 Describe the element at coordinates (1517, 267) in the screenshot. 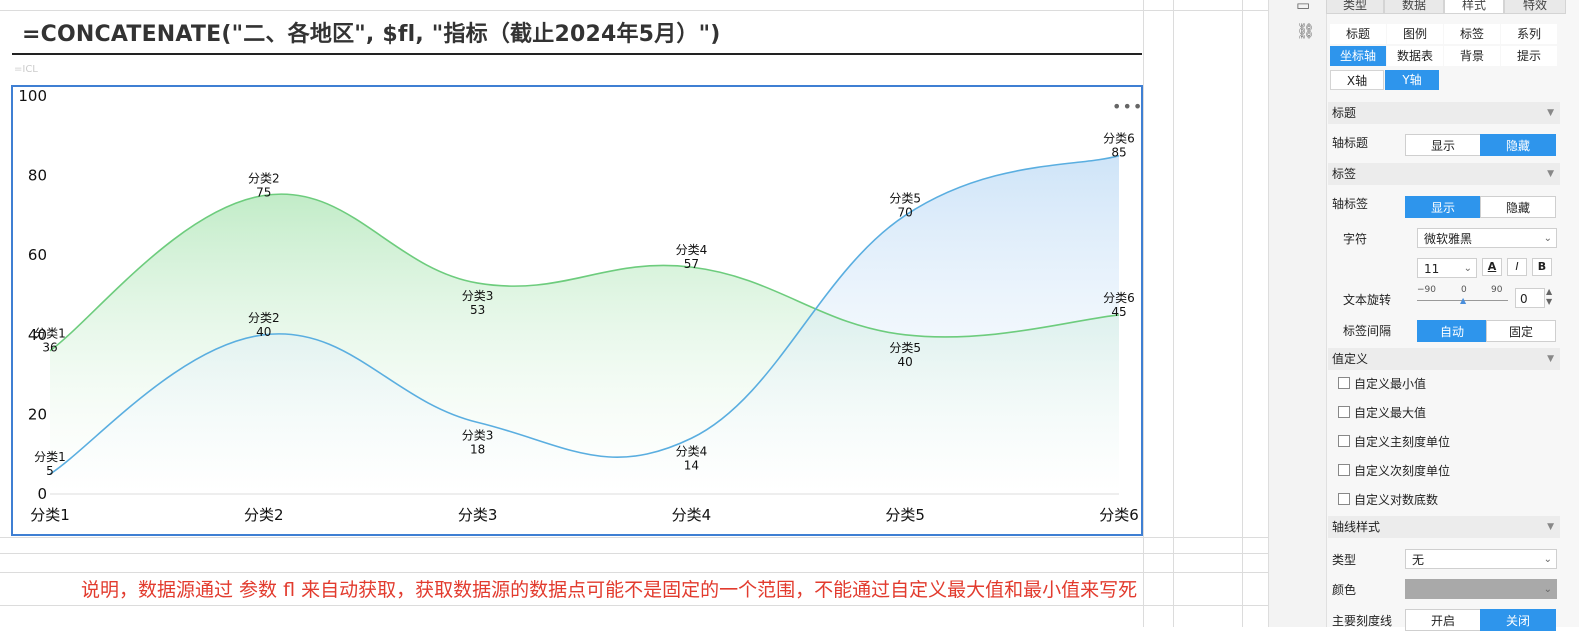

I see `italic-button: I` at that location.